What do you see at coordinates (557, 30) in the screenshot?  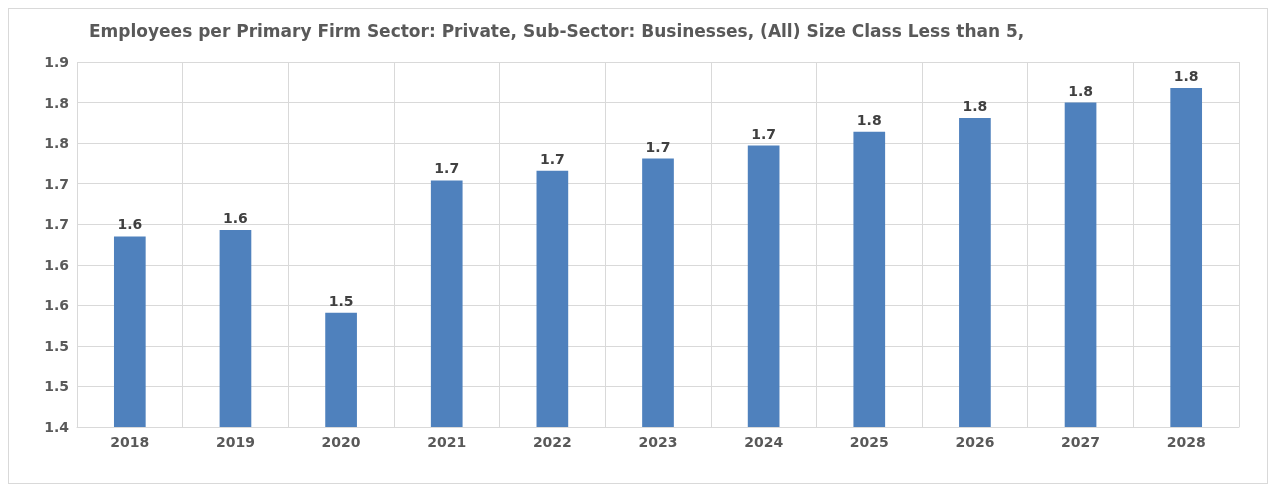 I see `chart-title: Employees per Primary Firm Sector: Private, Sub-Sector: Businesses, (All) Size Class Less than 5,` at bounding box center [557, 30].